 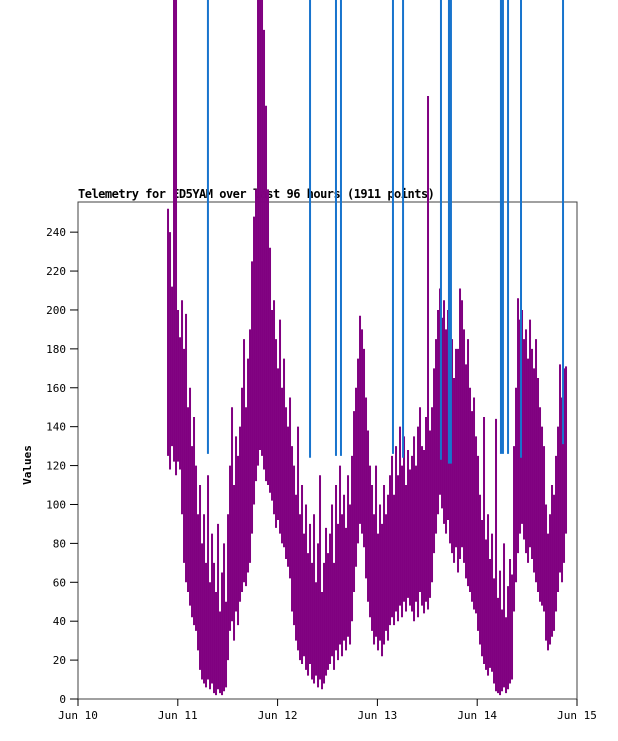 I want to click on y-tick-label: 240, so click(x=56, y=232).